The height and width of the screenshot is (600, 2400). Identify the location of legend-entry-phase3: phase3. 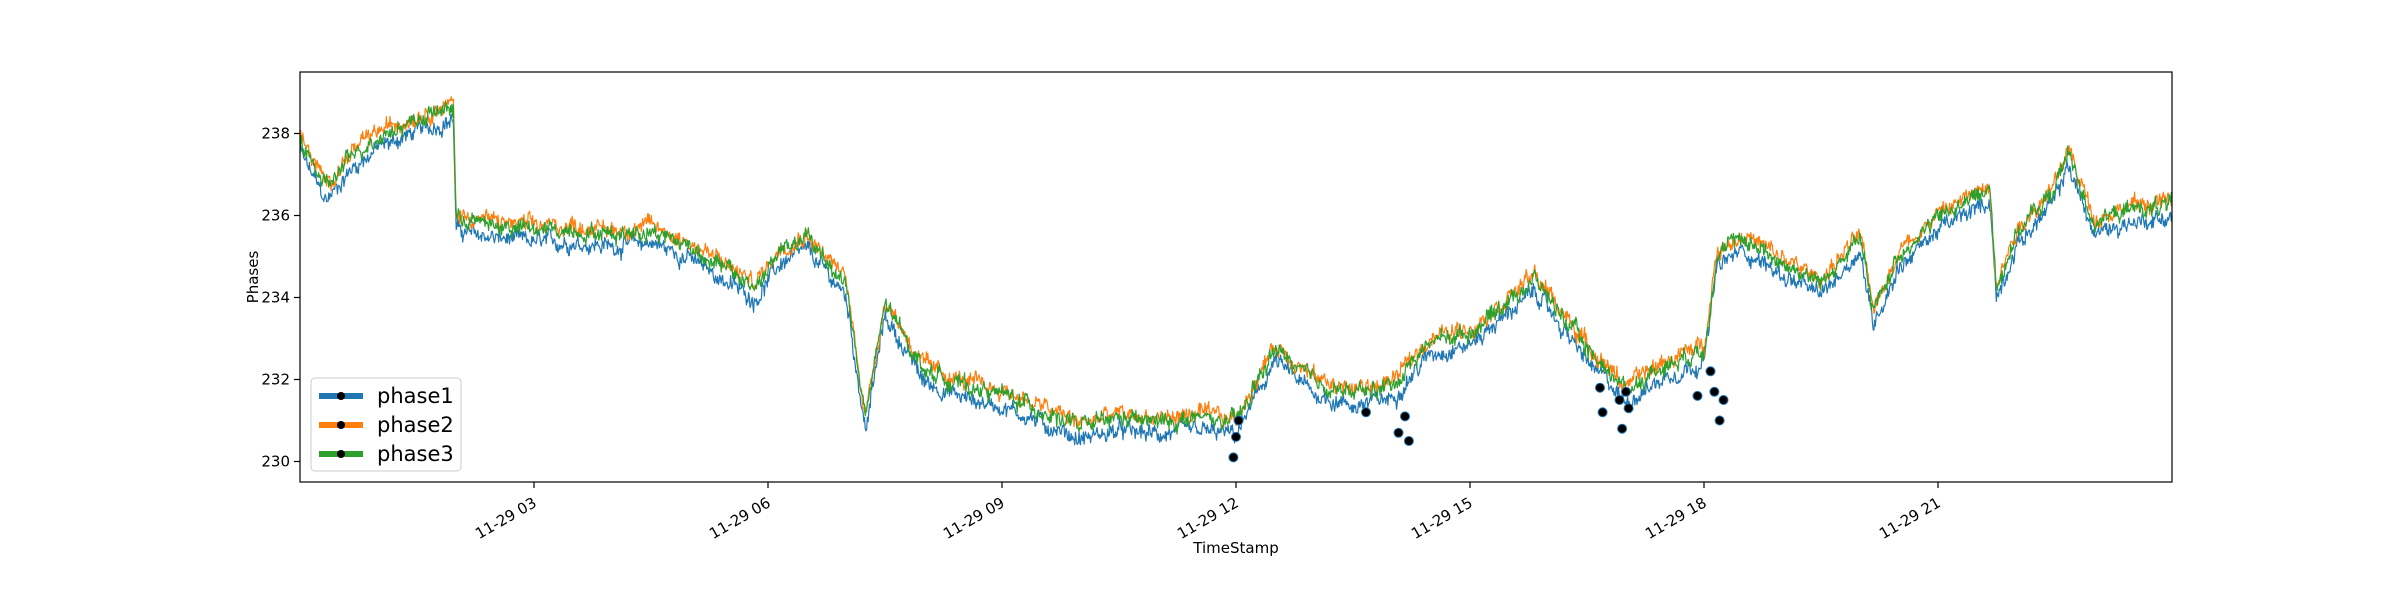
(386, 454).